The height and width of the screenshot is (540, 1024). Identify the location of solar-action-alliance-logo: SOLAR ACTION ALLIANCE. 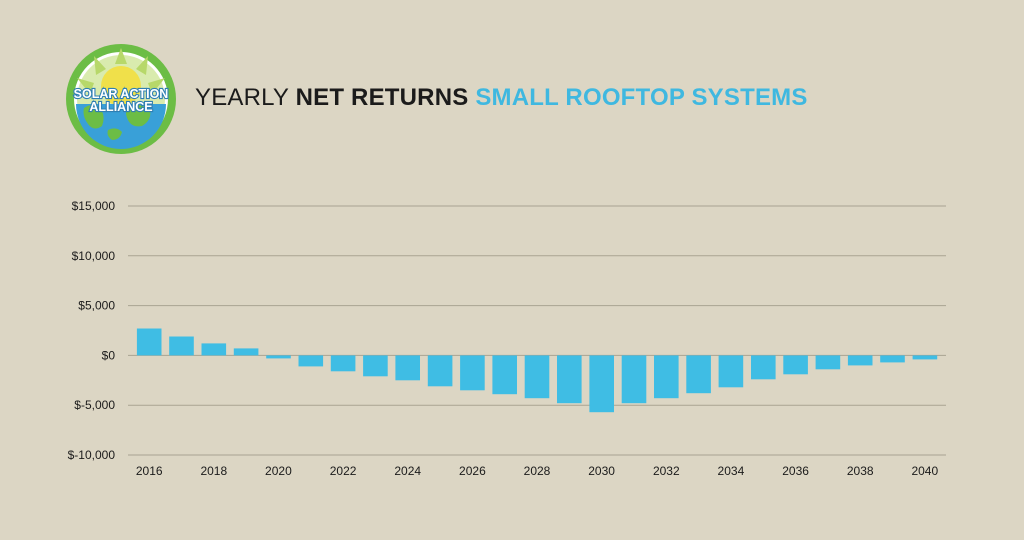
(121, 99).